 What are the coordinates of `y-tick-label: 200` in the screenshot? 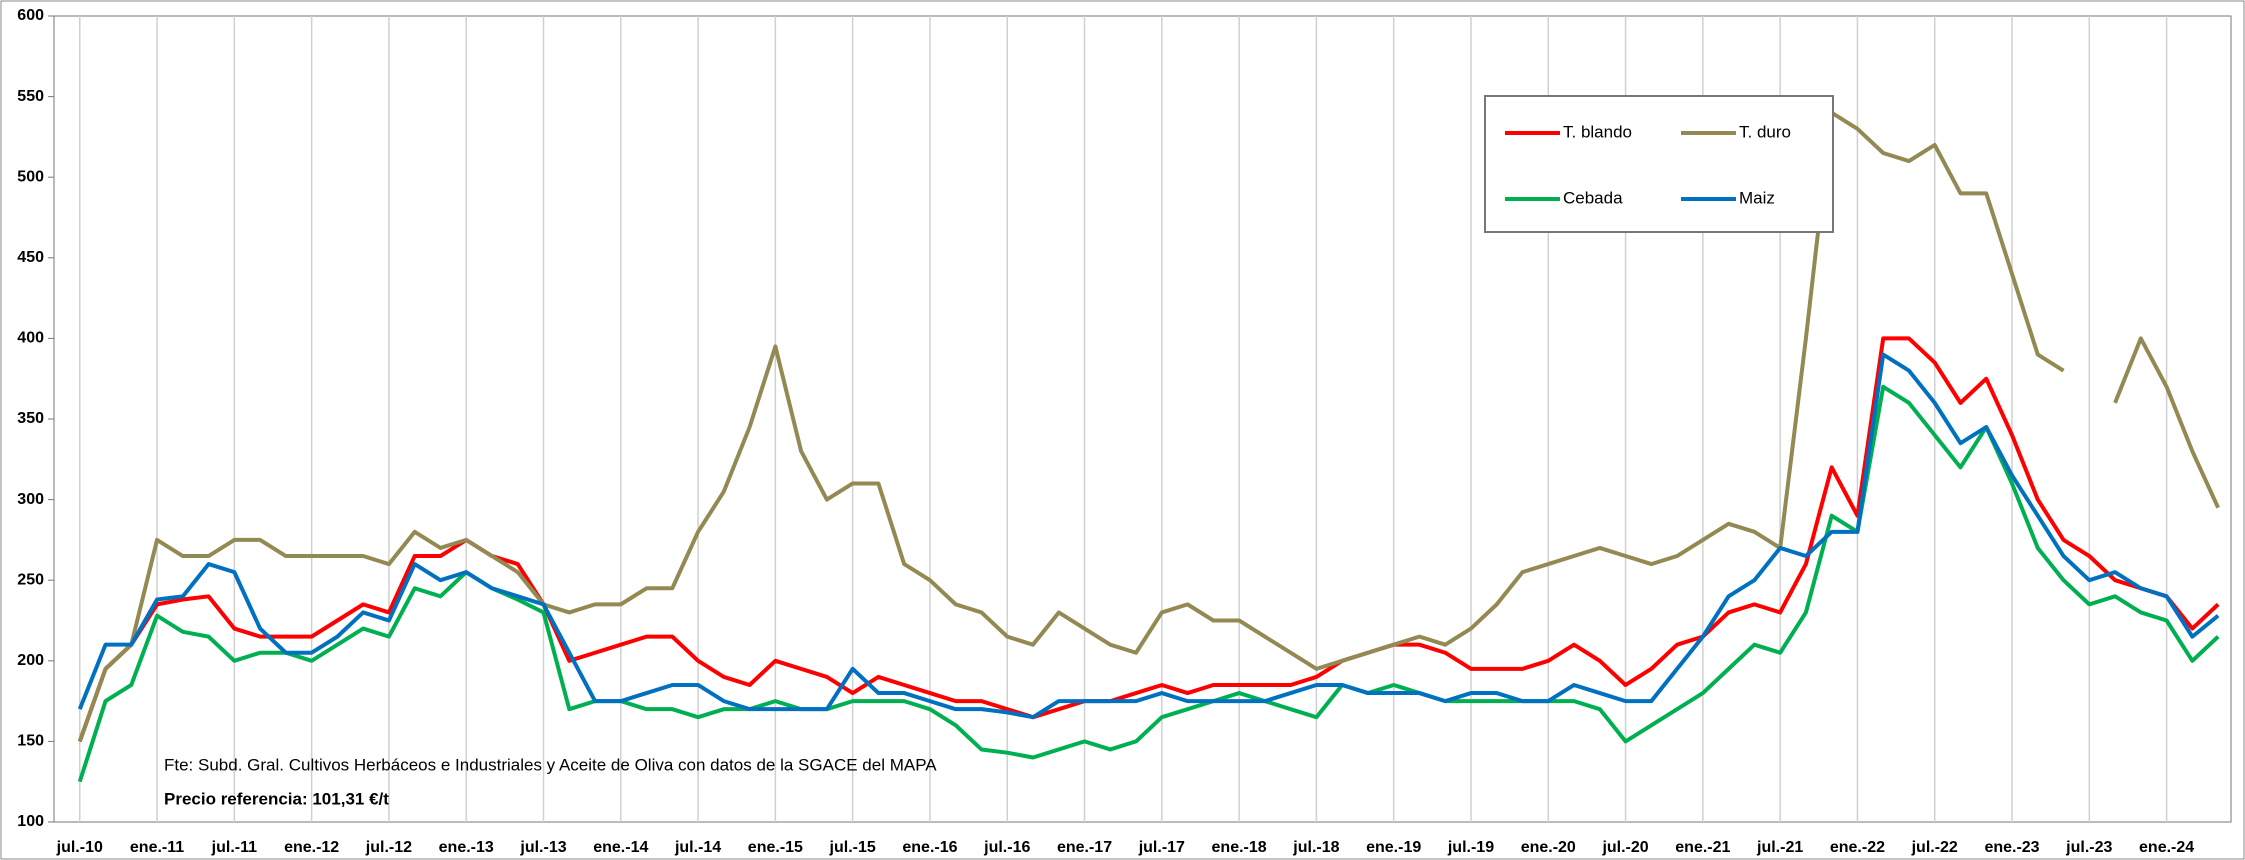 It's located at (30, 660).